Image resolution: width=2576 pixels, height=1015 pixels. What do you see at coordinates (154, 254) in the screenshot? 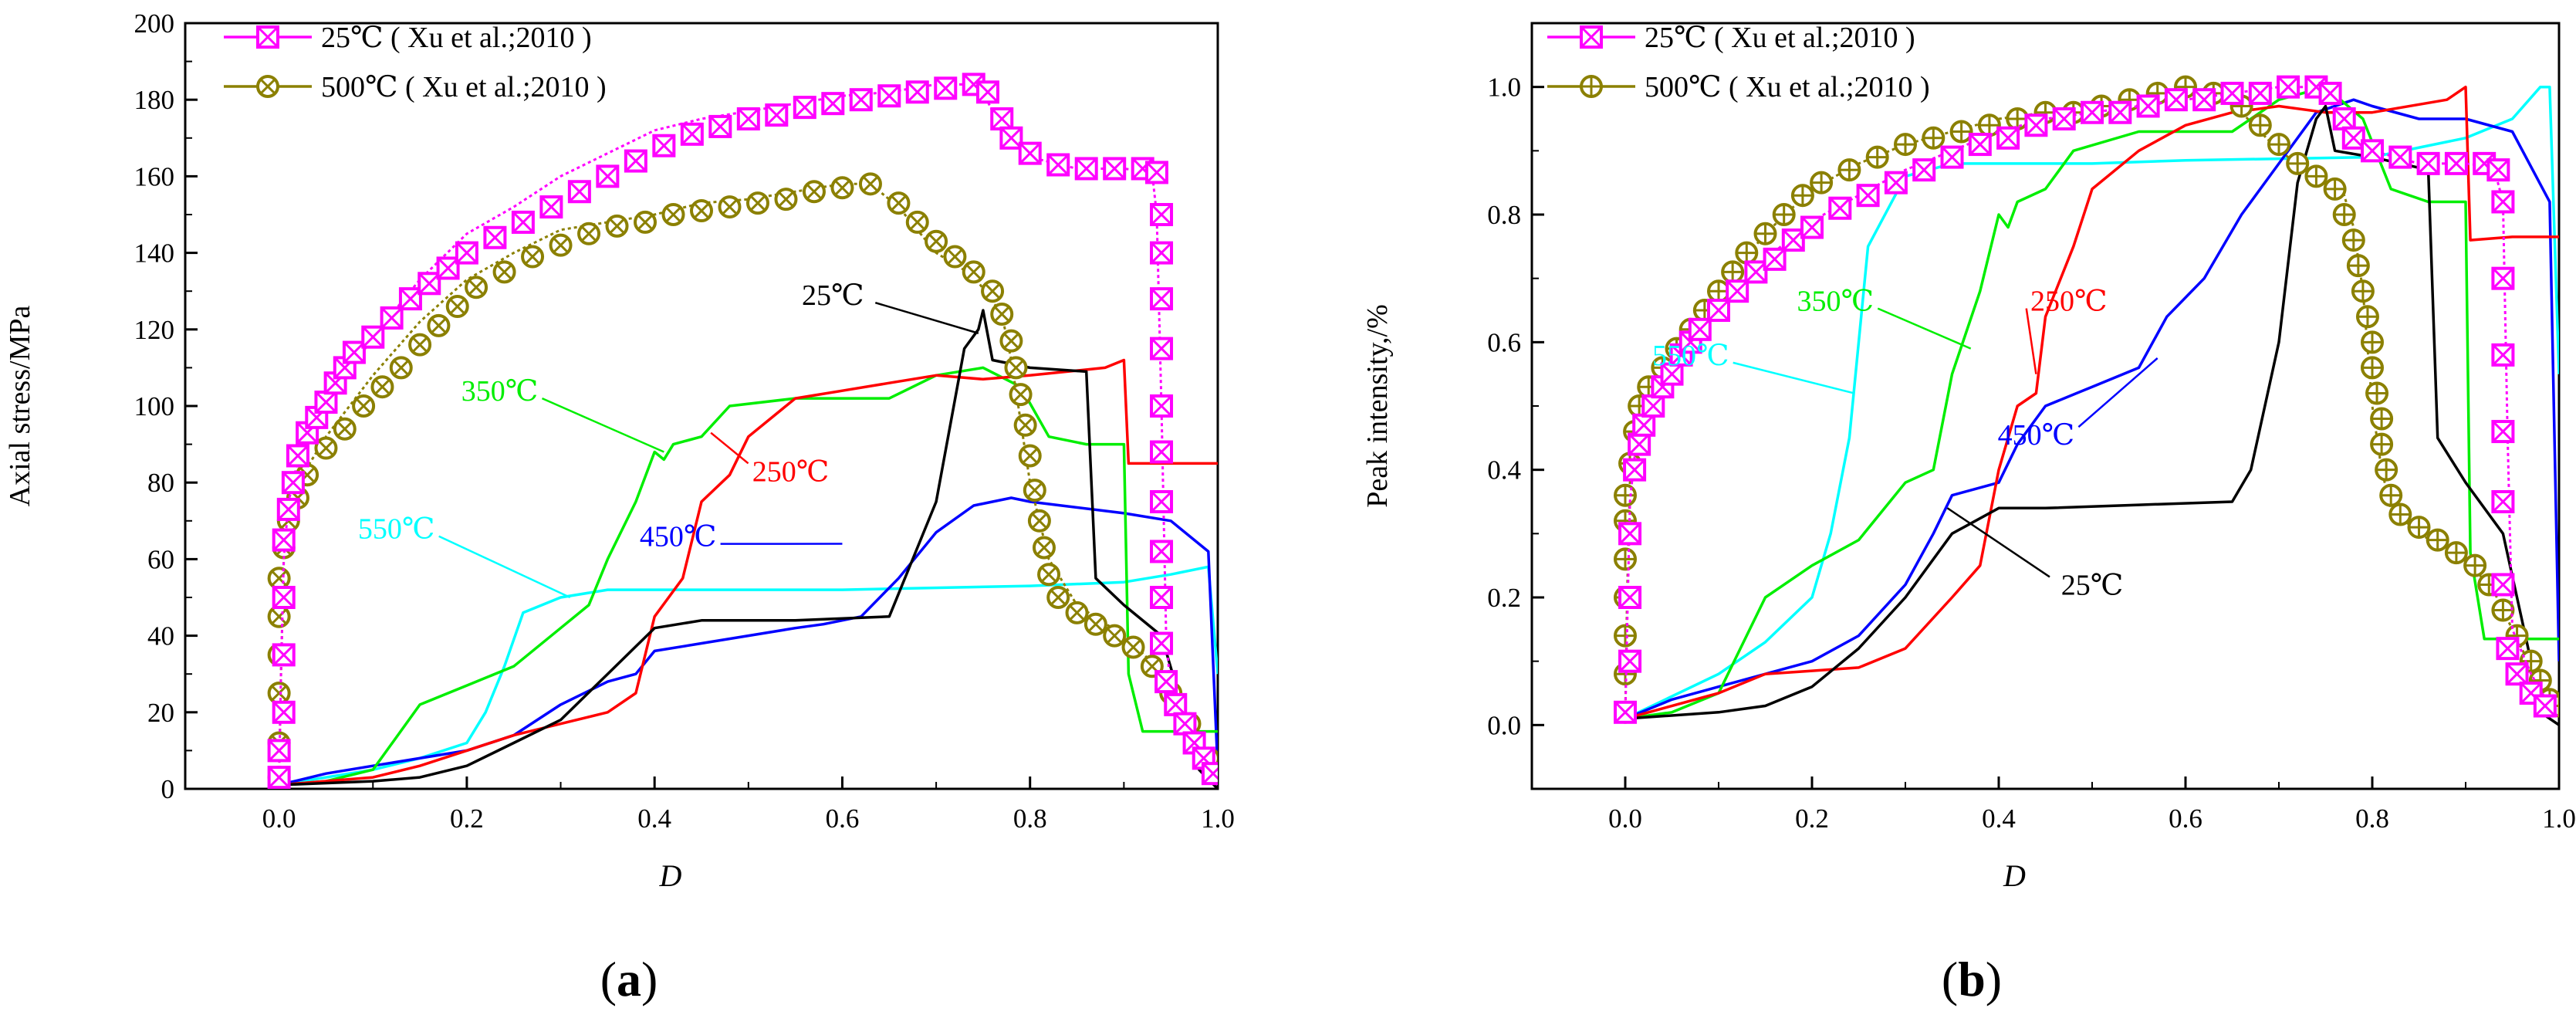
I see `y-tick-label: 140` at bounding box center [154, 254].